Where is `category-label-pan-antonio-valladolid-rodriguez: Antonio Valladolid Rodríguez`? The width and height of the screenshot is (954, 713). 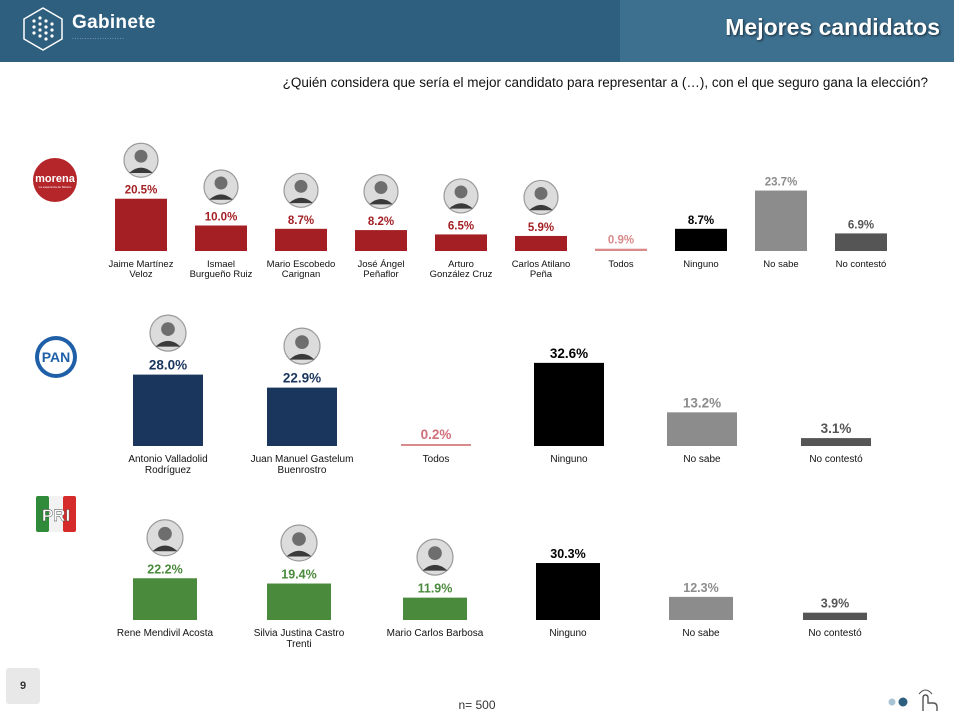
category-label-pan-antonio-valladolid-rodriguez: Antonio Valladolid Rodríguez is located at coordinates (167, 465).